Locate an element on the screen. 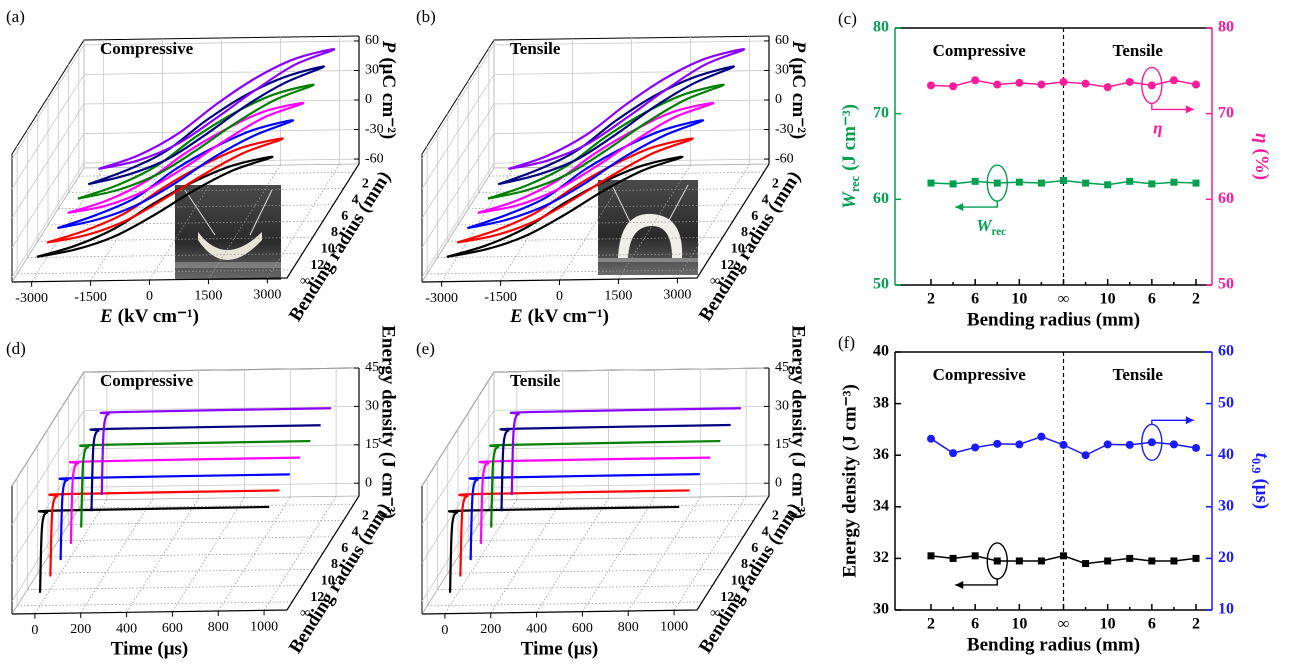 The image size is (1290, 666). y-tick-label: 60 is located at coordinates (372, 40).